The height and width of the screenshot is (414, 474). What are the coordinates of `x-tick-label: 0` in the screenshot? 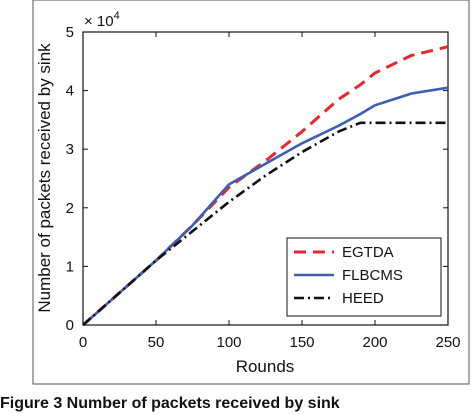 It's located at (83, 342).